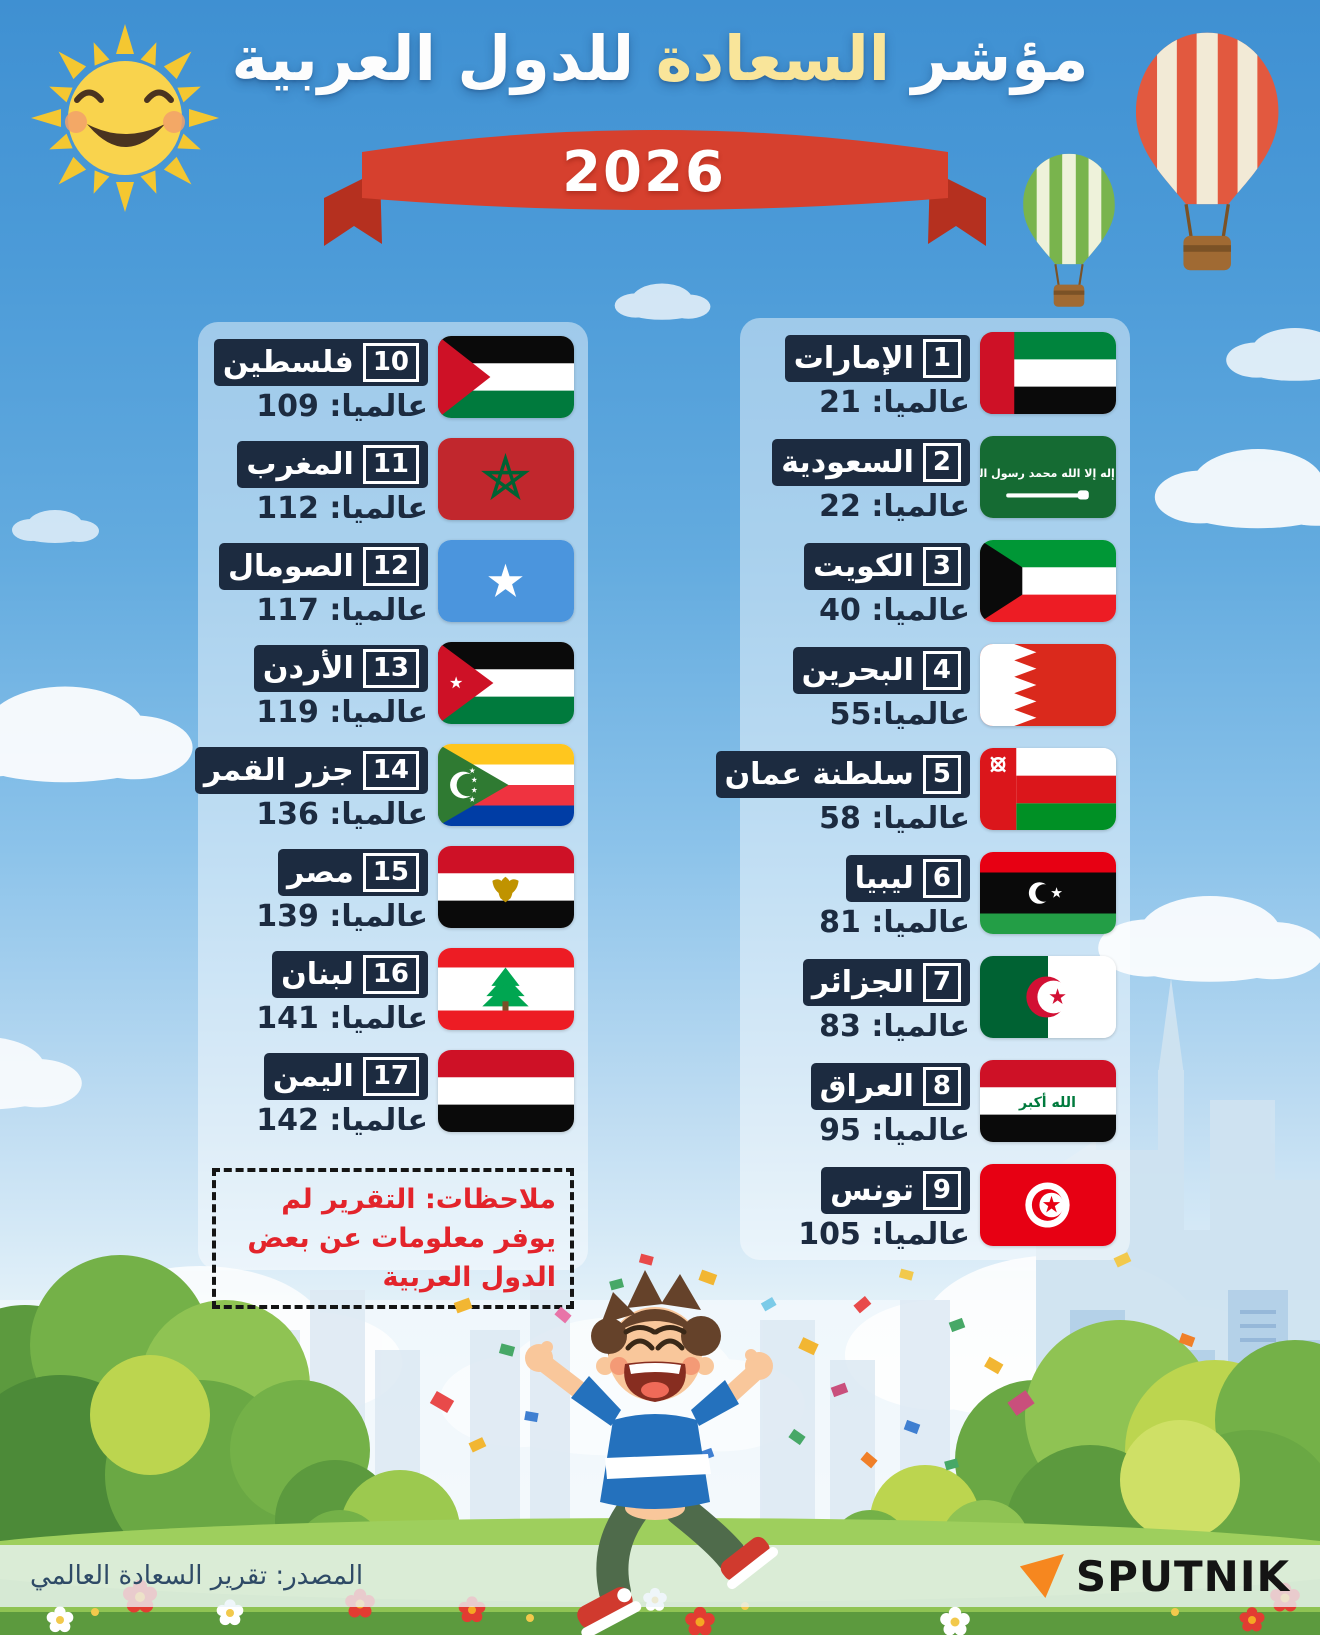 This screenshot has height=1635, width=1320. I want to click on morocco-flag-icon, so click(506, 479).